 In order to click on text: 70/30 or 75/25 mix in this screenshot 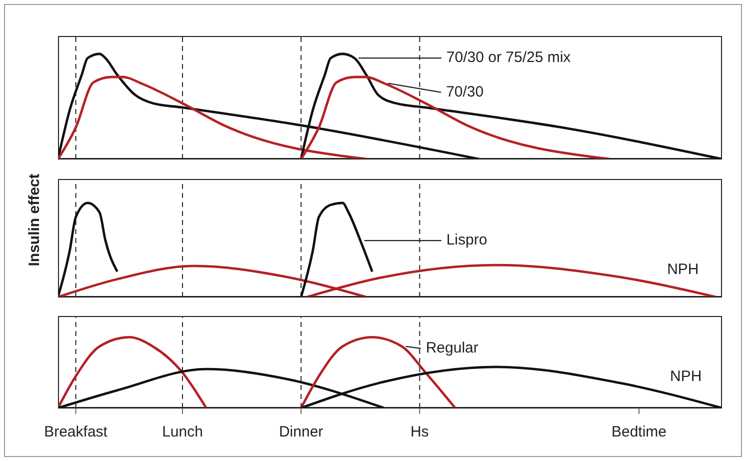, I will do `click(509, 57)`.